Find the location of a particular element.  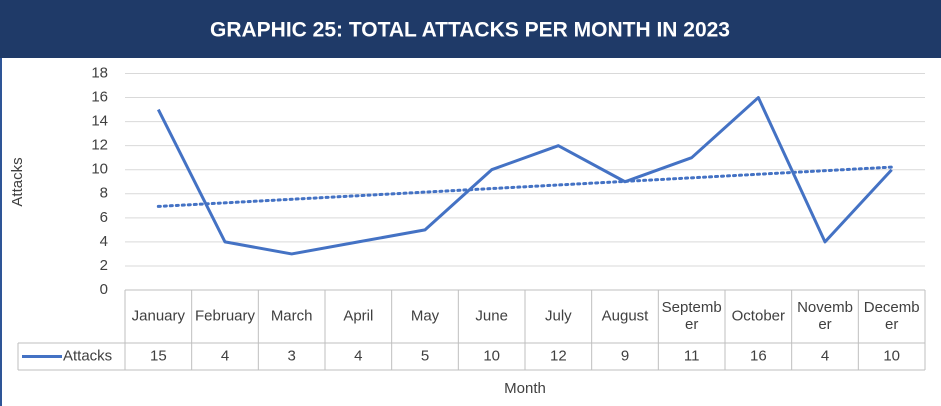

table-value: 5 is located at coordinates (425, 355).